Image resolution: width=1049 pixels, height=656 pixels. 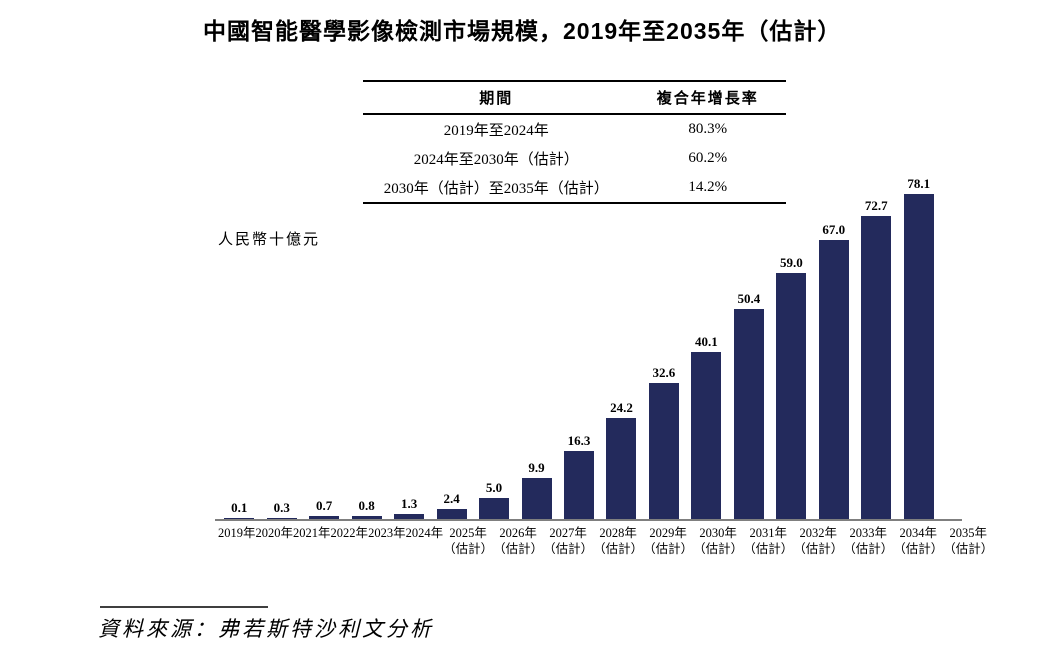 I want to click on x-axis-year: 2019年, so click(x=237, y=533).